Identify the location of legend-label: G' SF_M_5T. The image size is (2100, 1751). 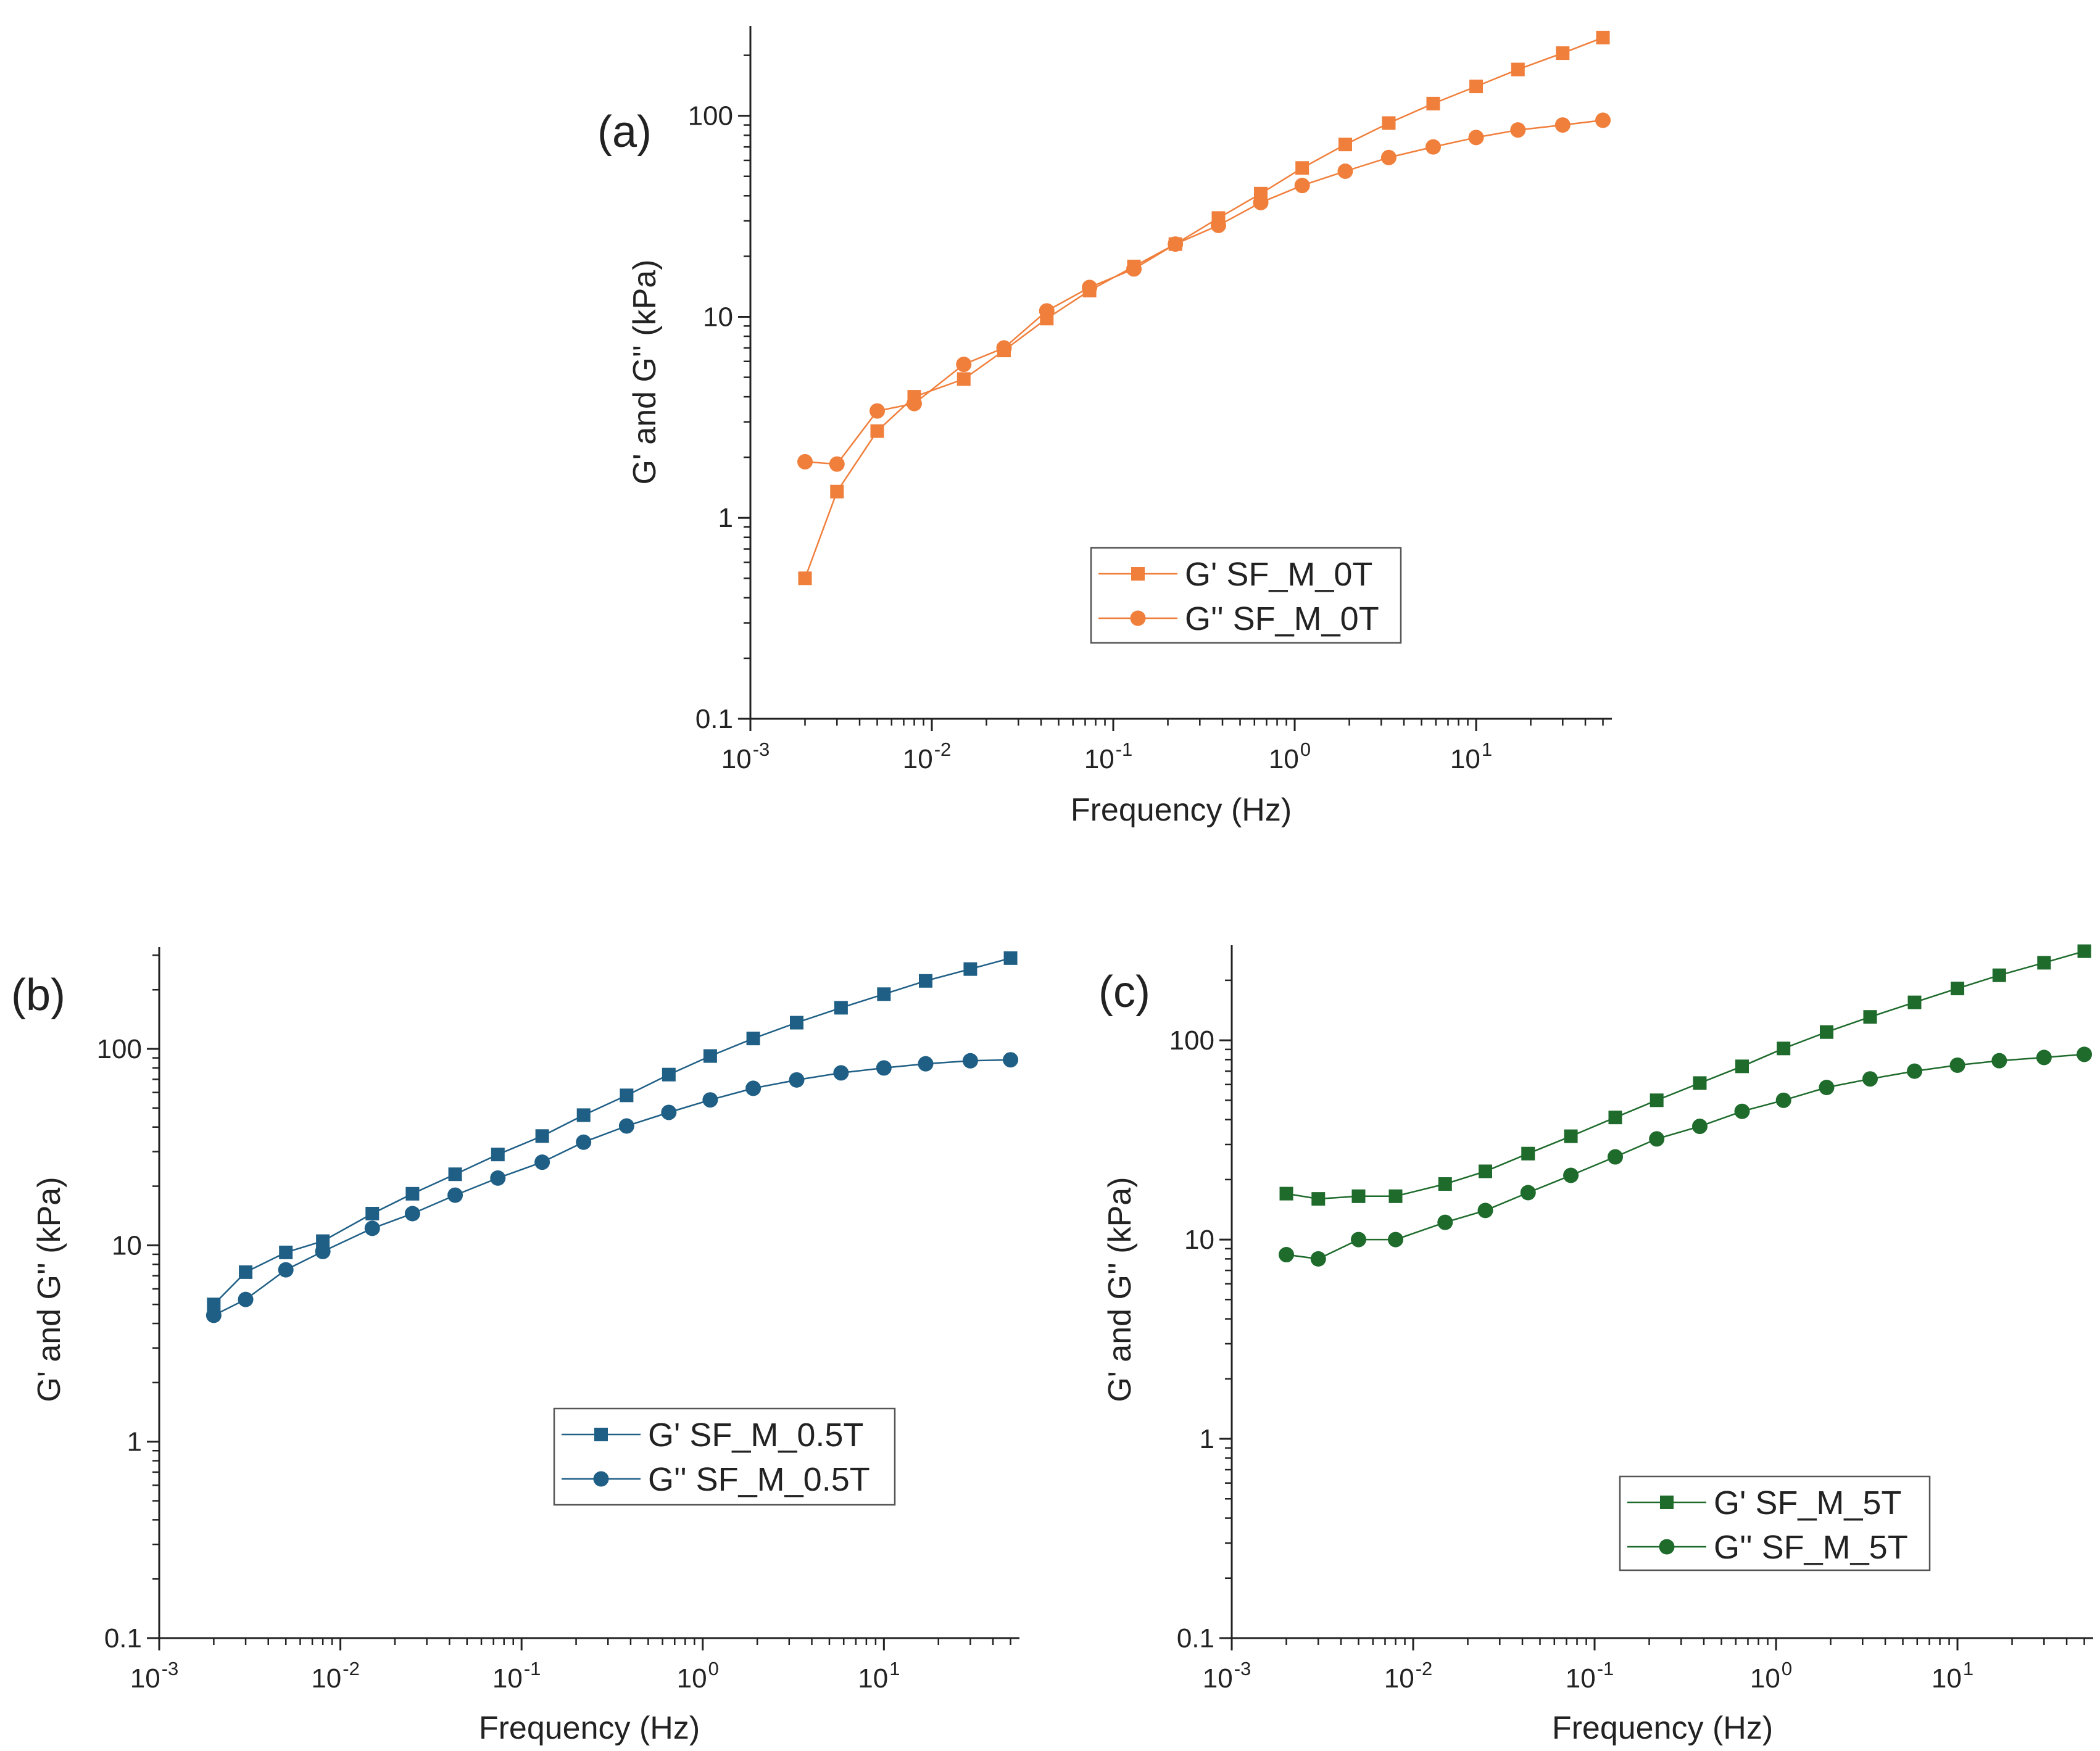
(1807, 1502).